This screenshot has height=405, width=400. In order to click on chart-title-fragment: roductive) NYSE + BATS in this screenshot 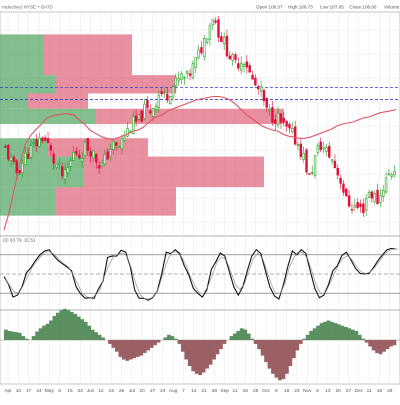, I will do `click(27, 7)`.